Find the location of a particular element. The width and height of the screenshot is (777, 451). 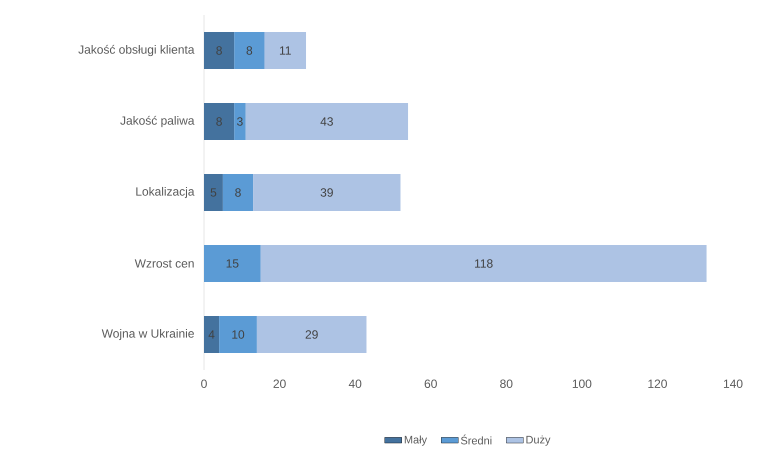

data-label: 43 is located at coordinates (326, 121).